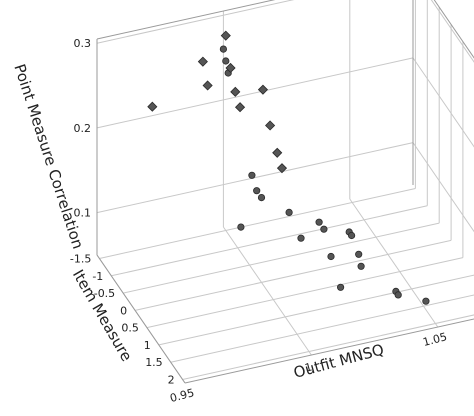  I want to click on z-tick-label: 0.3, so click(83, 43).